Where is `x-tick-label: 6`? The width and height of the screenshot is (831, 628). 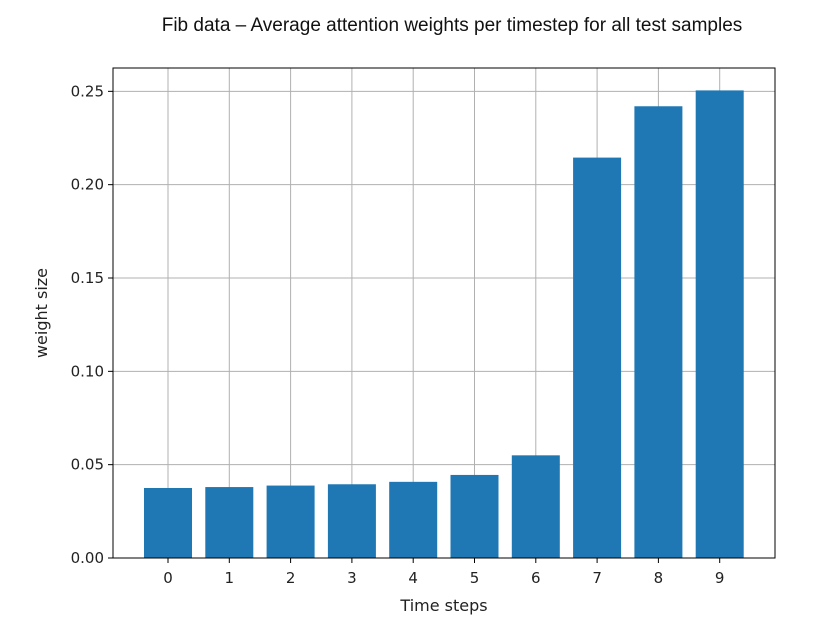
x-tick-label: 6 is located at coordinates (536, 578).